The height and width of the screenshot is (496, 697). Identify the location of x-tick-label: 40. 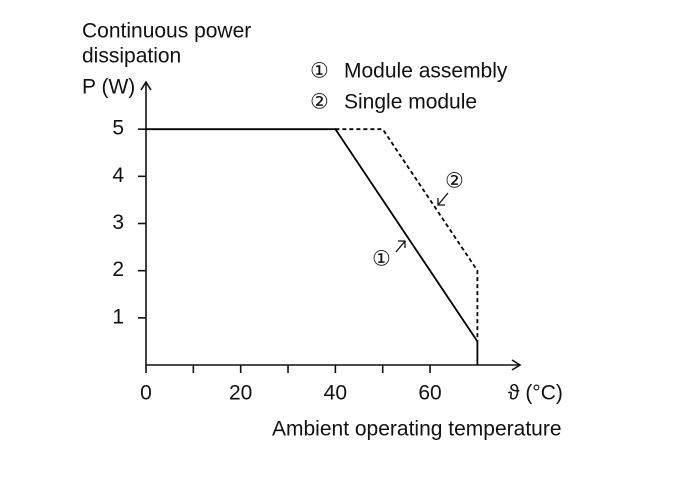
(335, 393).